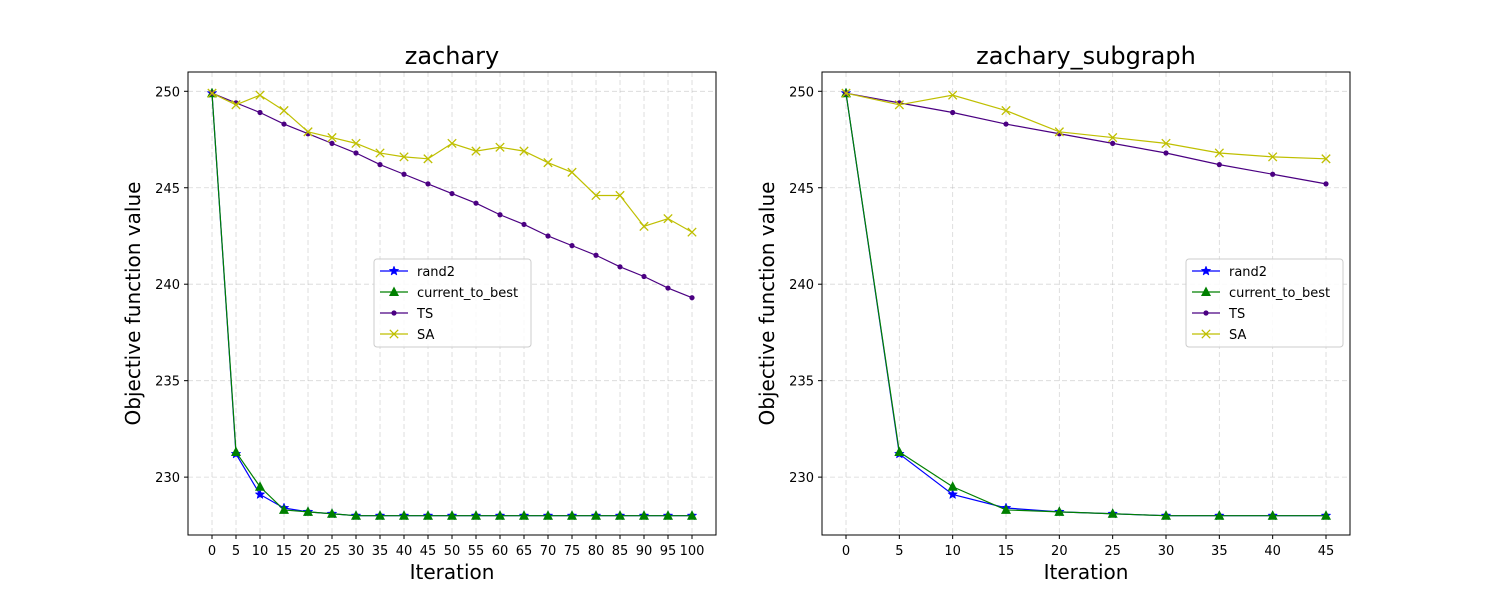 The height and width of the screenshot is (600, 1500). Describe the element at coordinates (524, 551) in the screenshot. I see `x-tick-label: 65` at that location.